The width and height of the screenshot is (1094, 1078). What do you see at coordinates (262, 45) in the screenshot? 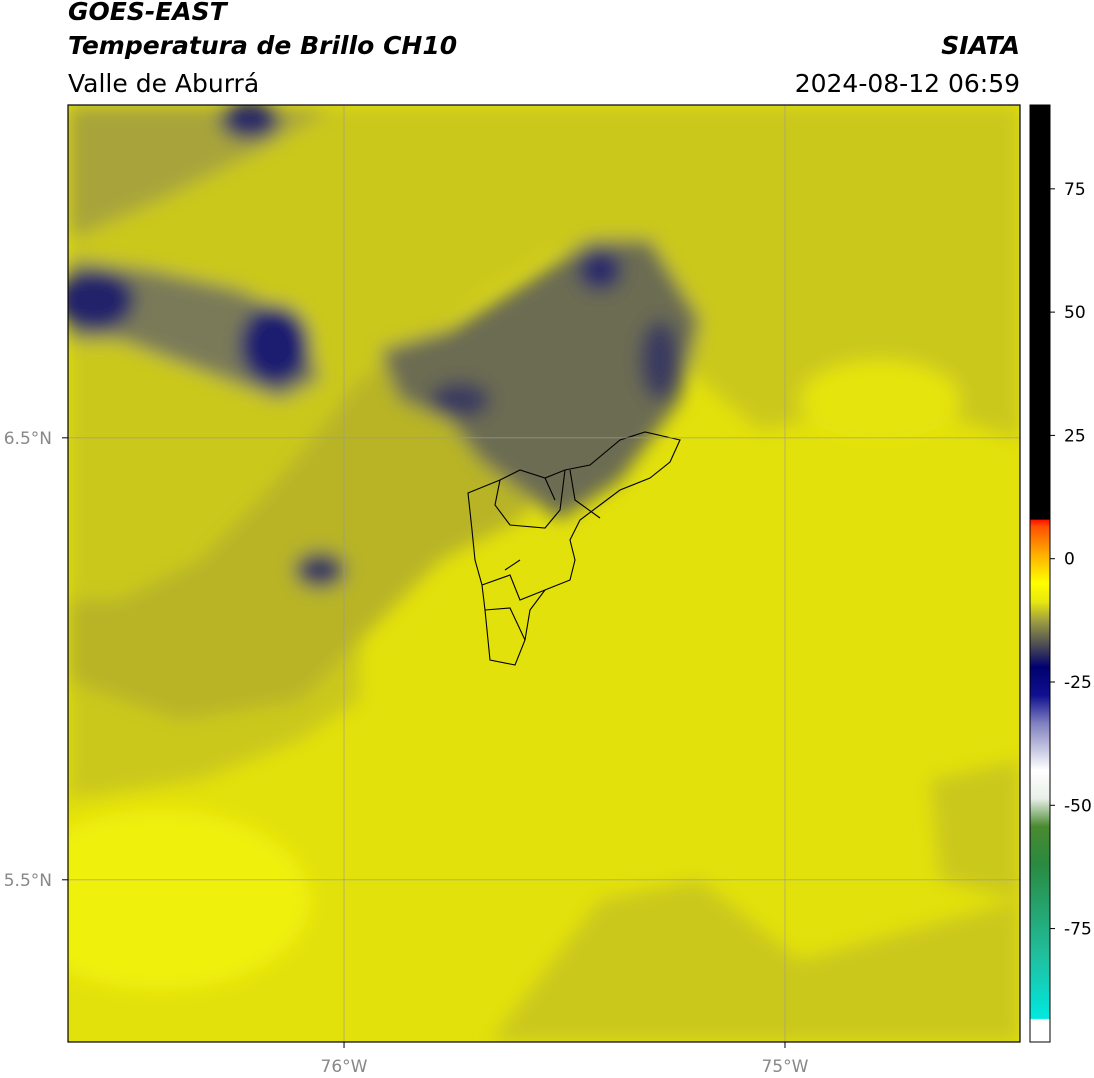
I see `product-title: Temperatura de Brillo CH10` at bounding box center [262, 45].